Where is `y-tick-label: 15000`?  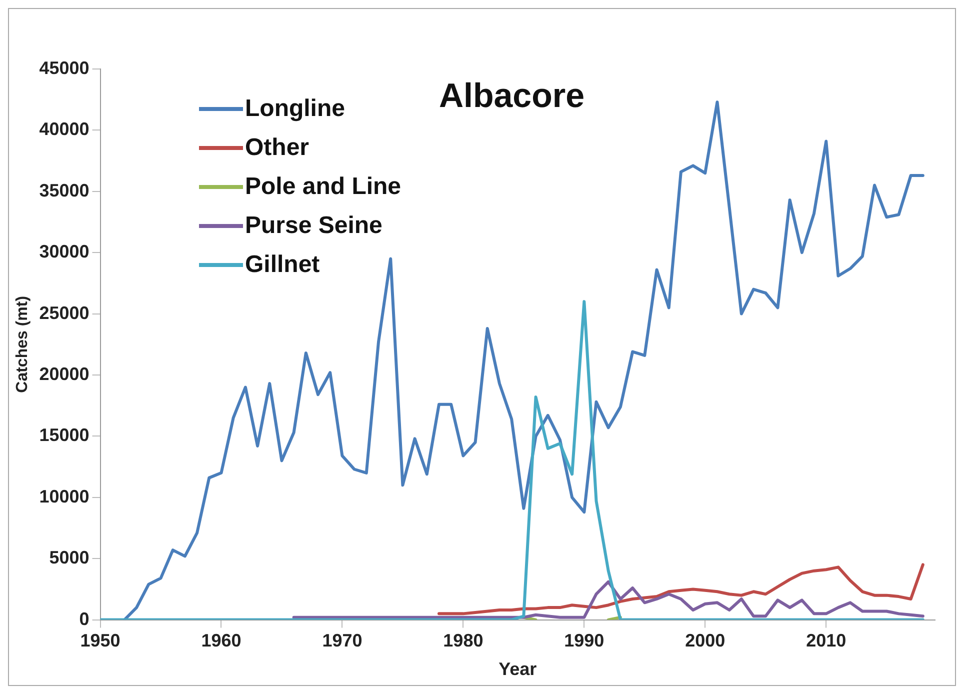
y-tick-label: 15000 is located at coordinates (64, 435).